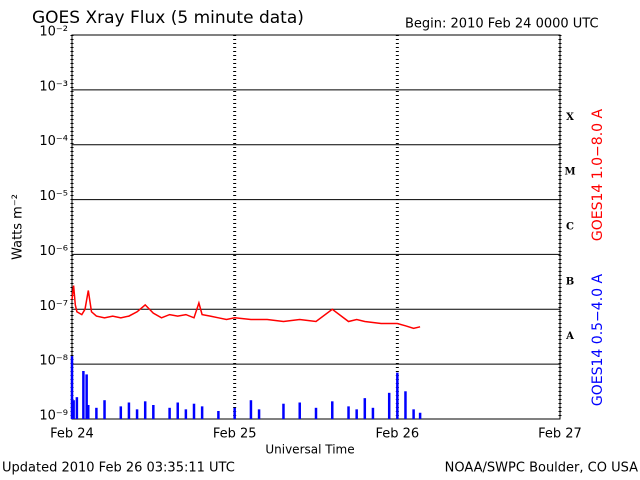 The height and width of the screenshot is (480, 640). What do you see at coordinates (502, 24) in the screenshot?
I see `subtitle: Begin: 2010 Feb 24 0000 UTC` at bounding box center [502, 24].